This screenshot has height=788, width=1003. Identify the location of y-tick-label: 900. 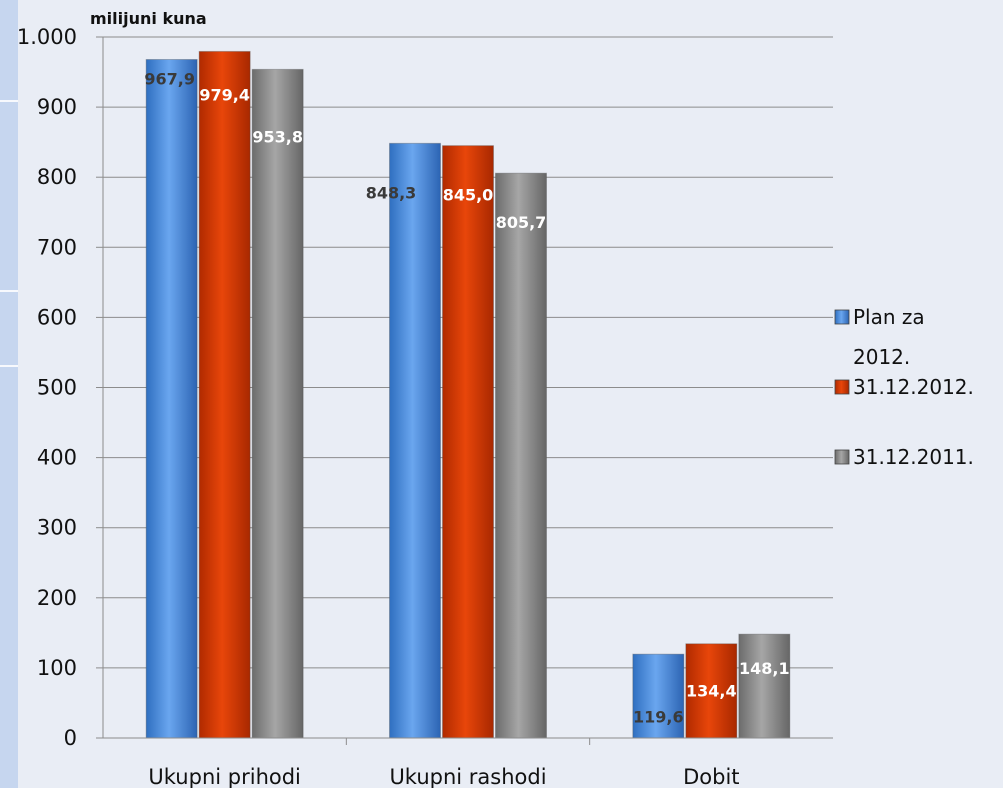
(57, 107).